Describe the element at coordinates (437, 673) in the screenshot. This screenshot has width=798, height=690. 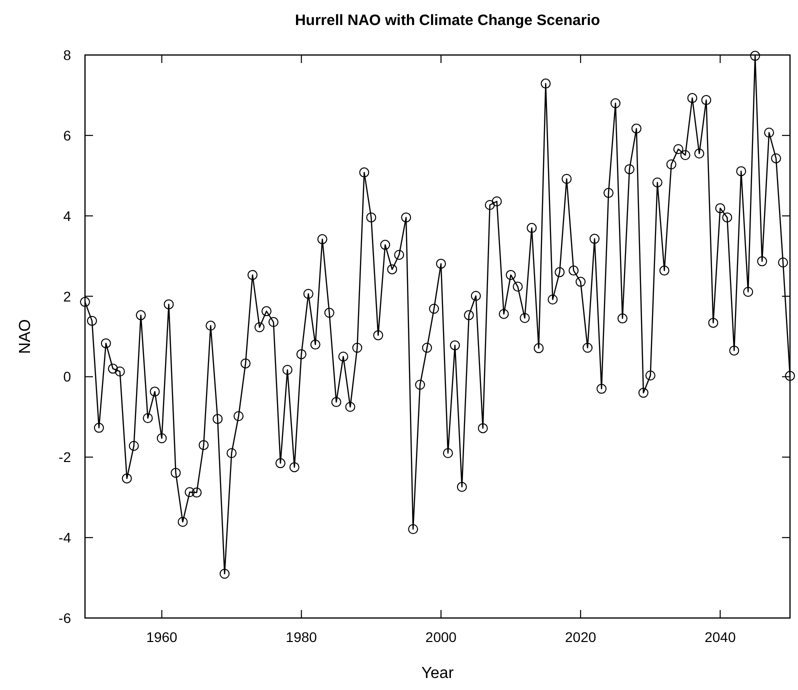
I see `x-axis-title: Year` at that location.